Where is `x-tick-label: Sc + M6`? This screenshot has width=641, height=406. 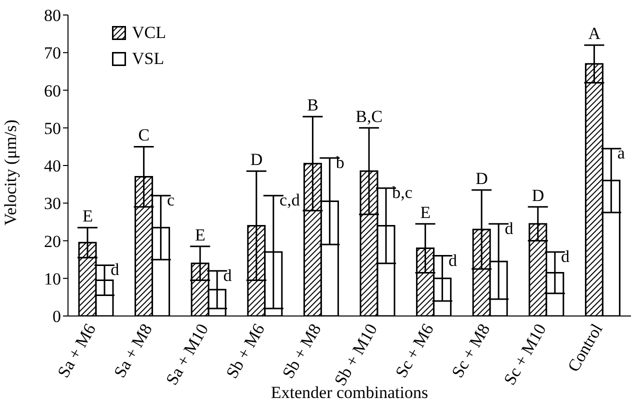 x-tick-label: Sc + M6 is located at coordinates (415, 350).